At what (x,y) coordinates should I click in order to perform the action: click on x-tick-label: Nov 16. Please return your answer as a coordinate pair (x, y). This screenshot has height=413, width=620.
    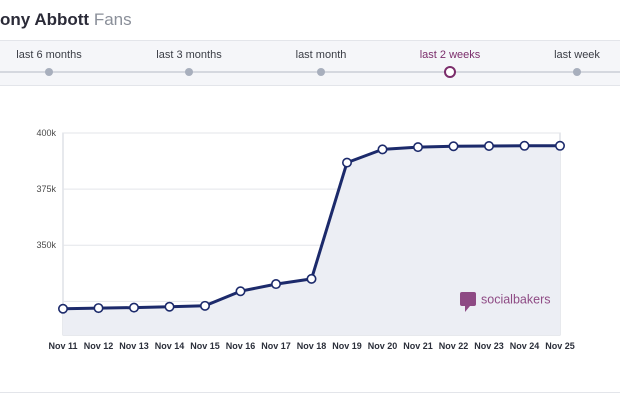
    Looking at the image, I should click on (241, 346).